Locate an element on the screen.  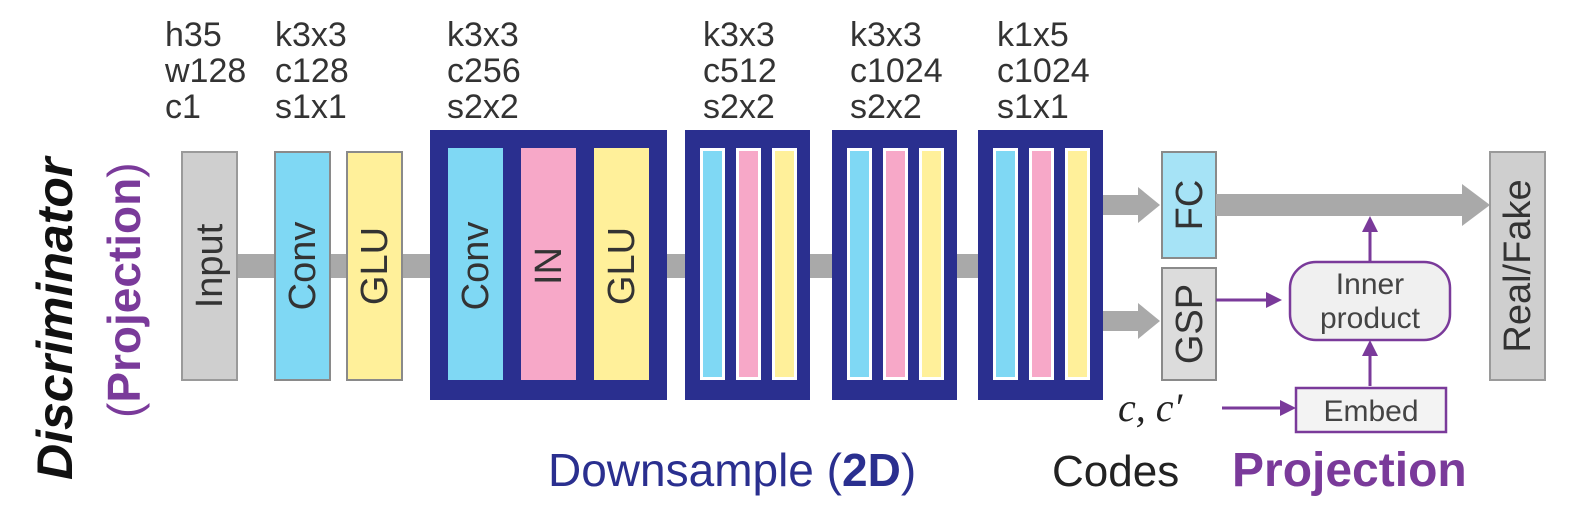
spec-down2: k3x3 c512 s2x2 is located at coordinates (740, 71).